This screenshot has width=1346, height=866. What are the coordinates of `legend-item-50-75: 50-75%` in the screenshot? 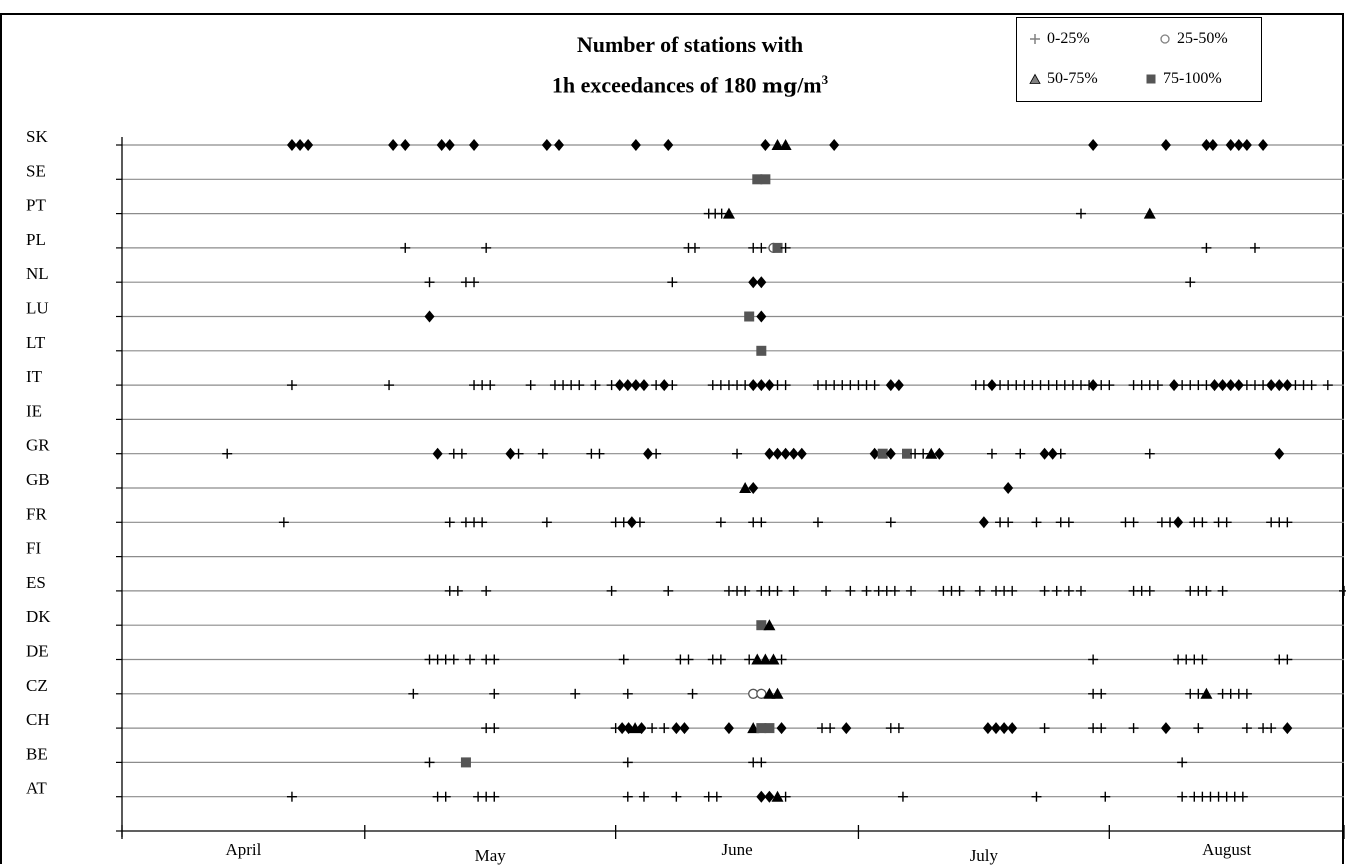 It's located at (1063, 79).